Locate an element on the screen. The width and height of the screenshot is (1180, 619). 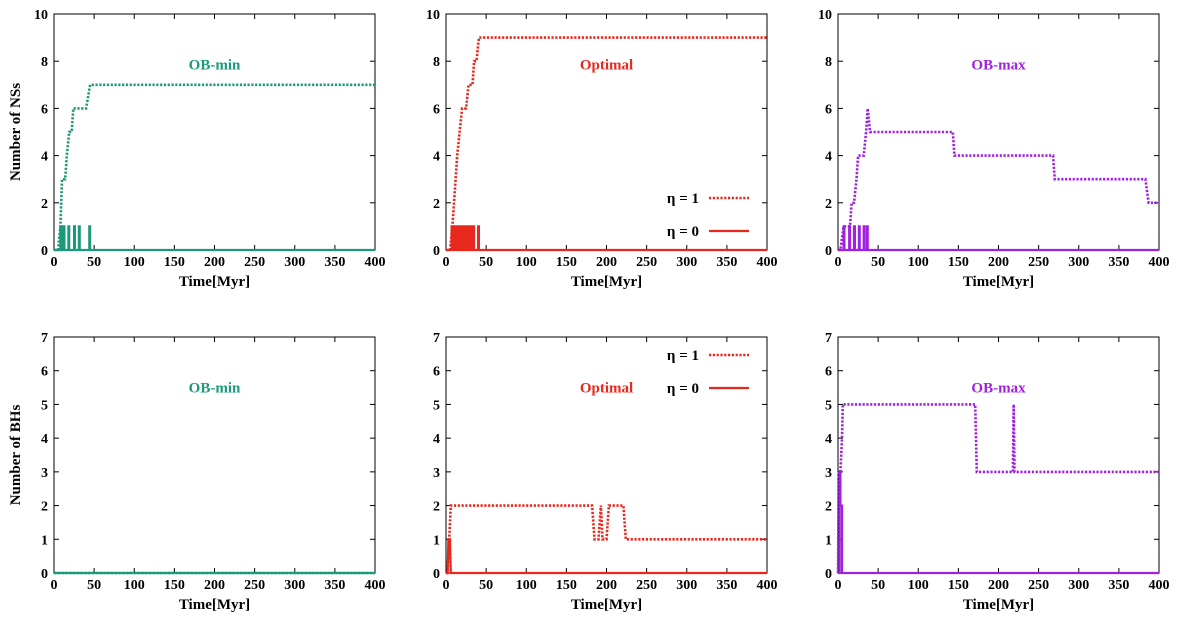
panel-title: Optimal is located at coordinates (606, 66).